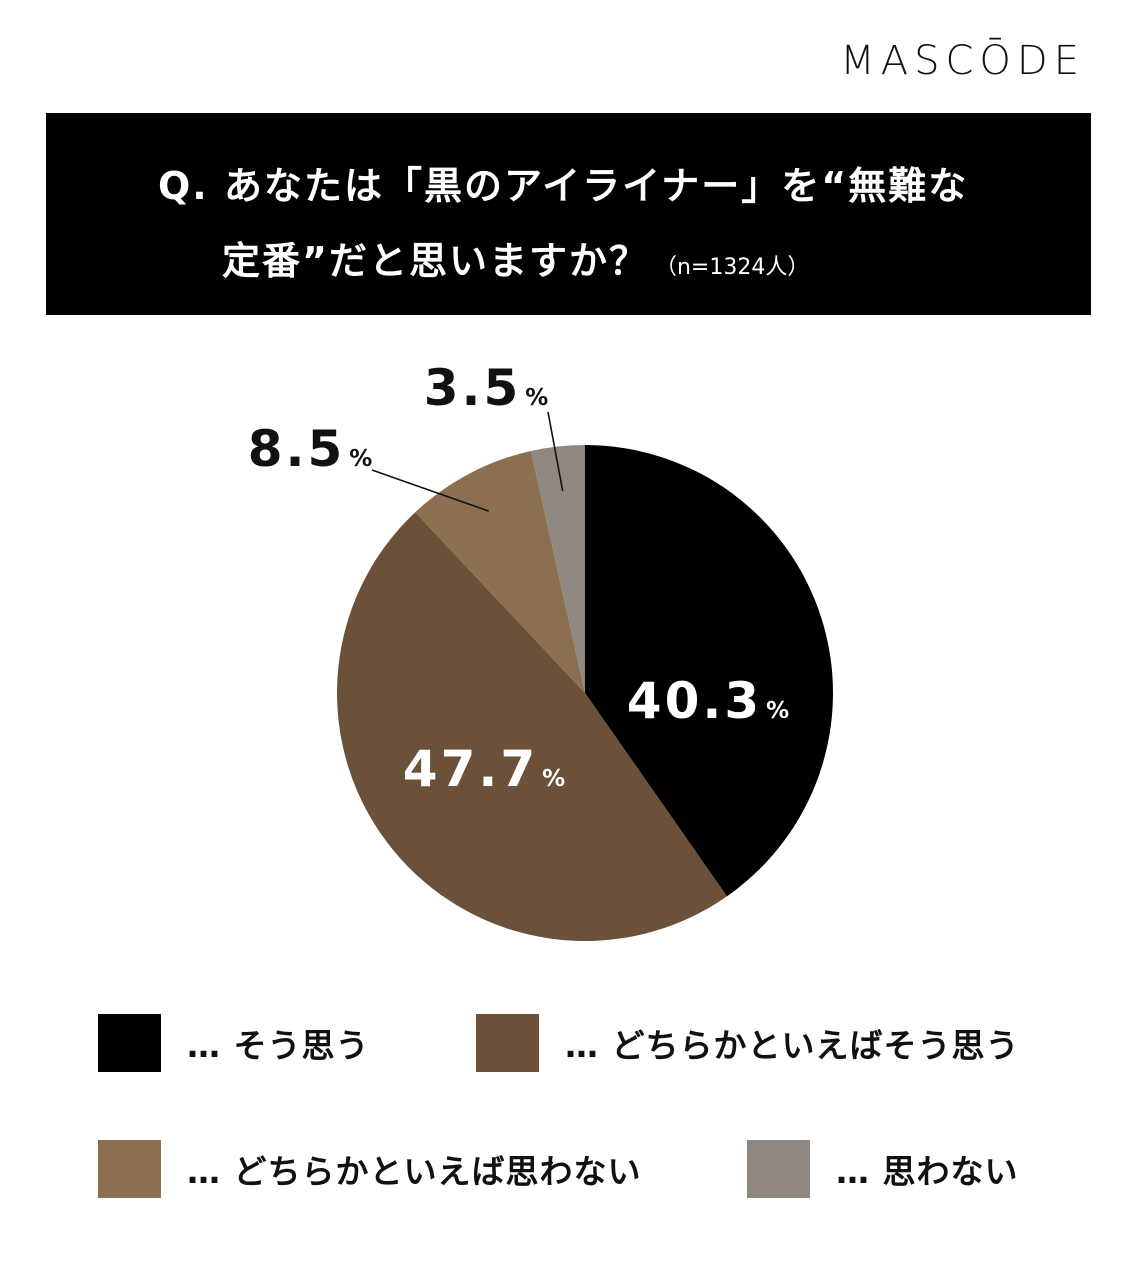 Image resolution: width=1137 pixels, height=1280 pixels. I want to click on pie-slice-disagree, so click(557, 569).